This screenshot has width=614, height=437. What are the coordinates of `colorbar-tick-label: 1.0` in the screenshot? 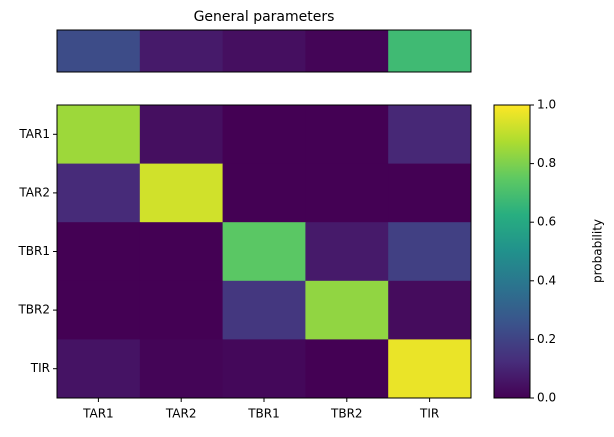 It's located at (546, 105).